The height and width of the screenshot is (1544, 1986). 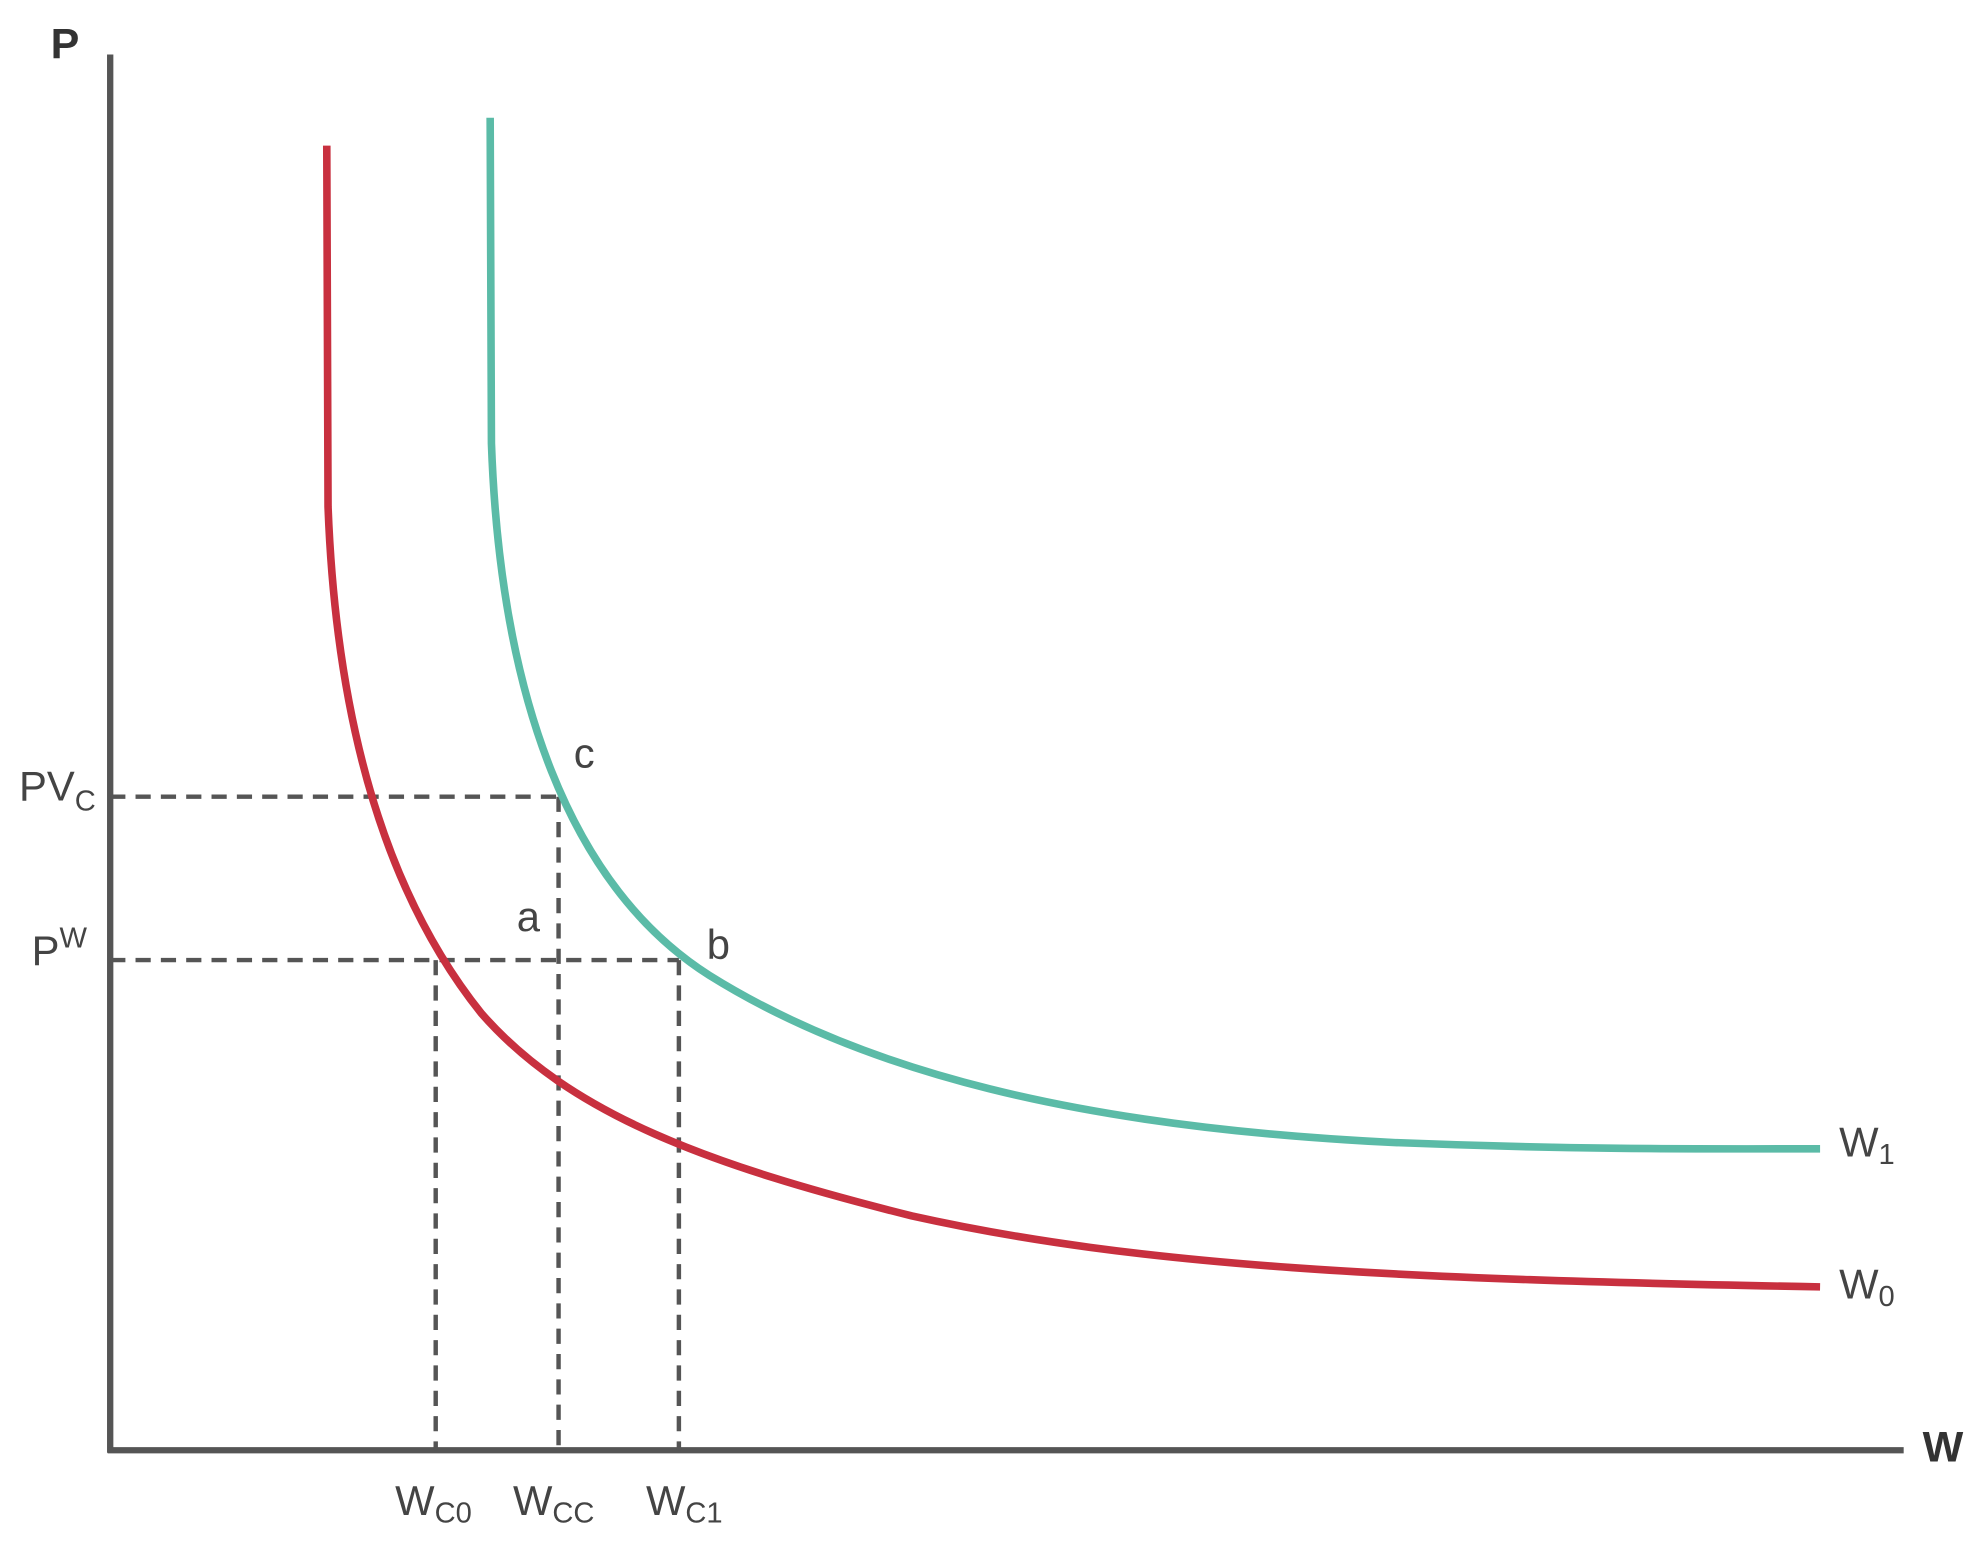 I want to click on quantity-label: WC1, so click(x=684, y=1503).